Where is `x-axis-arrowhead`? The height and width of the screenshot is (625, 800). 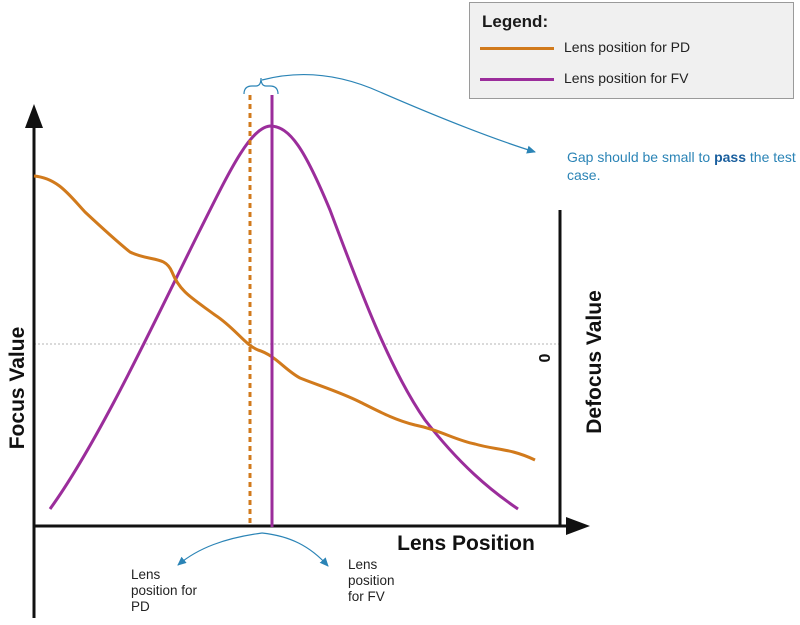
x-axis-arrowhead is located at coordinates (578, 526).